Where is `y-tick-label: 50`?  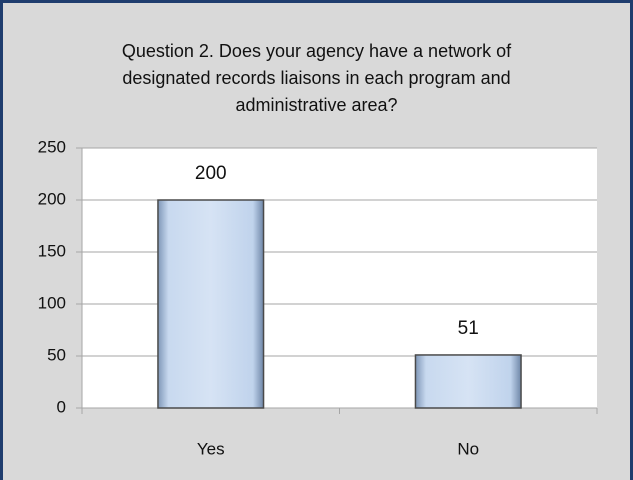 y-tick-label: 50 is located at coordinates (56, 354).